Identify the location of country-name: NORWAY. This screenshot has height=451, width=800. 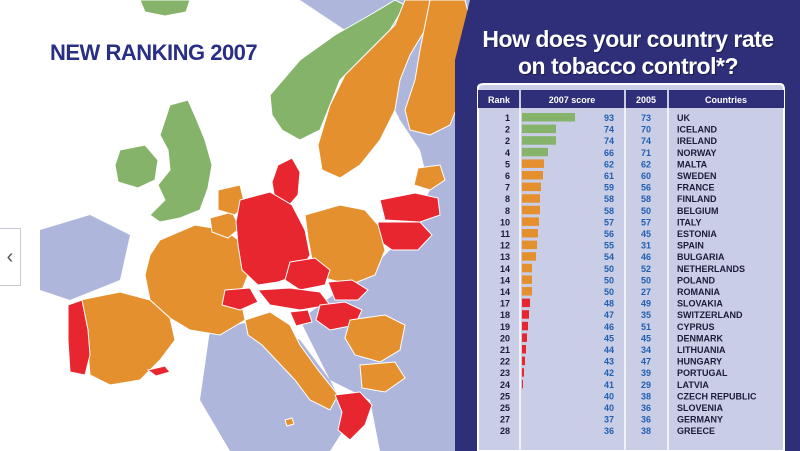
(697, 153).